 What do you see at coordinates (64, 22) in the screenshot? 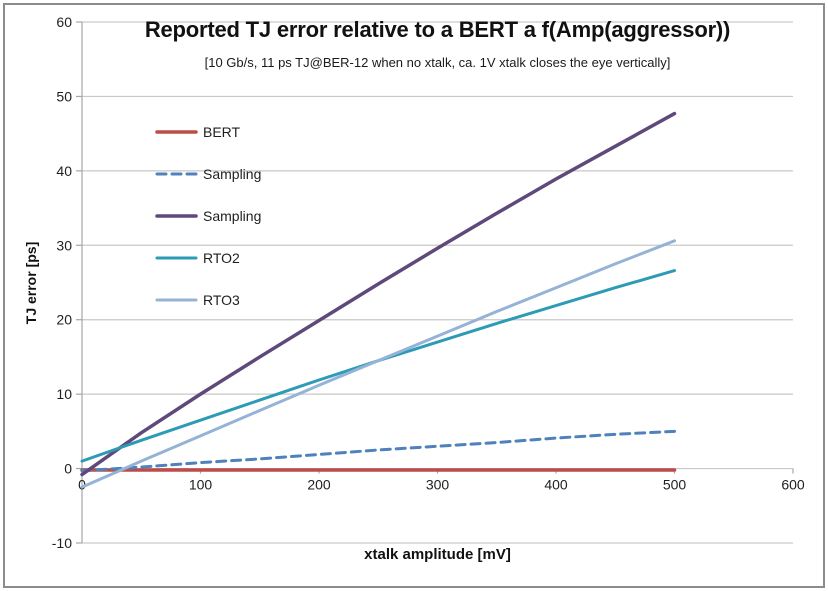
I see `y-tick-label: 60` at bounding box center [64, 22].